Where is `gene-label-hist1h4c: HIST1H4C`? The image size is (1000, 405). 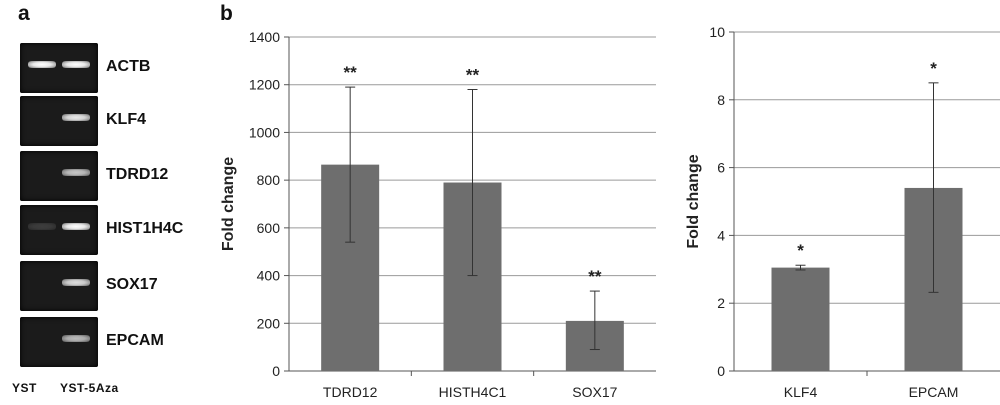 gene-label-hist1h4c: HIST1H4C is located at coordinates (145, 228).